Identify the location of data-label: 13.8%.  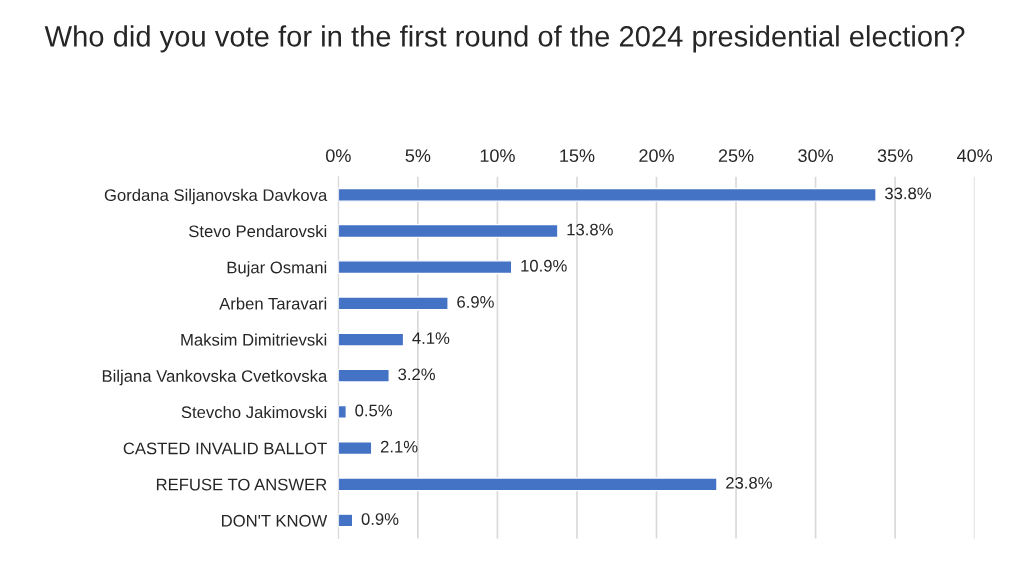
(590, 229).